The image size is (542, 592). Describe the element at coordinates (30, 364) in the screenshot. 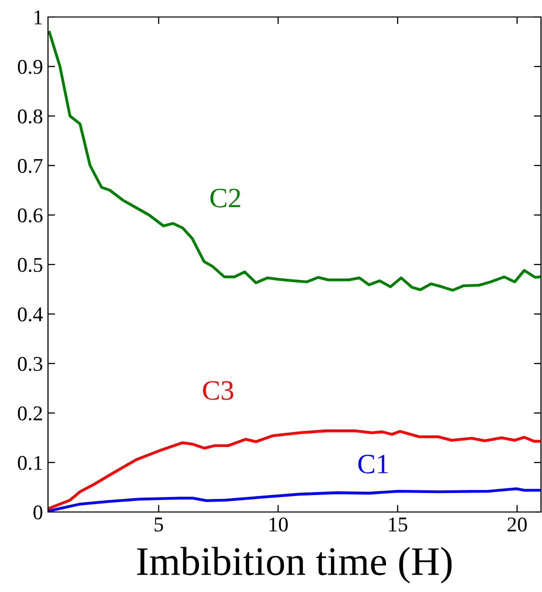

I see `y-tick-label: 0.3` at that location.